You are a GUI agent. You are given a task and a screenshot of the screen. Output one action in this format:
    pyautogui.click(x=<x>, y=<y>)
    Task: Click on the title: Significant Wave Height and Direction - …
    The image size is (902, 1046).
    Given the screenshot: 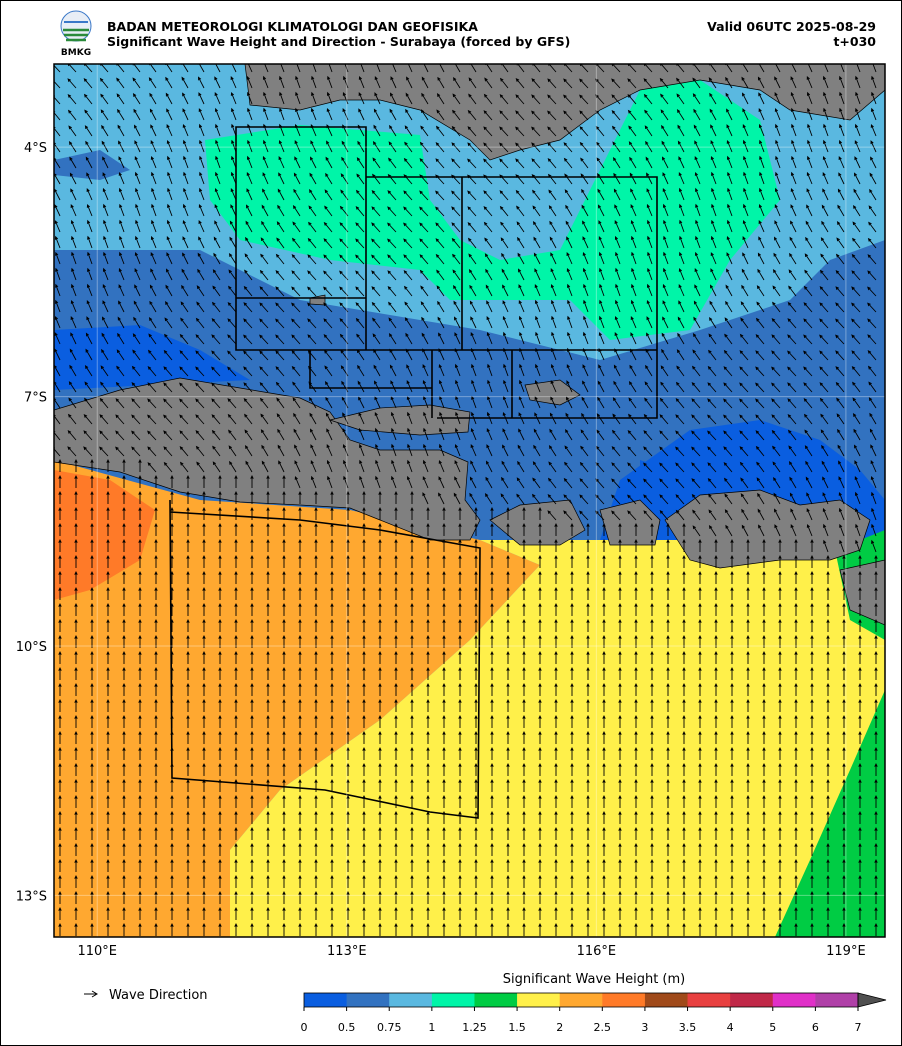 What is the action you would take?
    pyautogui.click(x=338, y=41)
    